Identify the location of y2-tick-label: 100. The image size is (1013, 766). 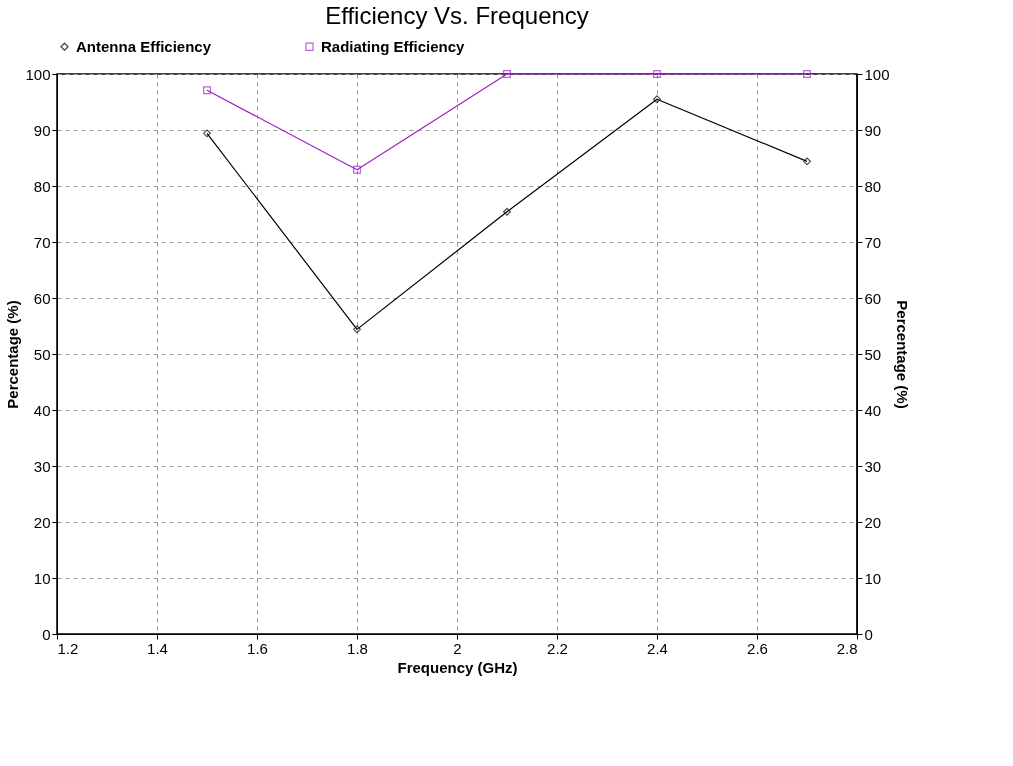
(877, 74).